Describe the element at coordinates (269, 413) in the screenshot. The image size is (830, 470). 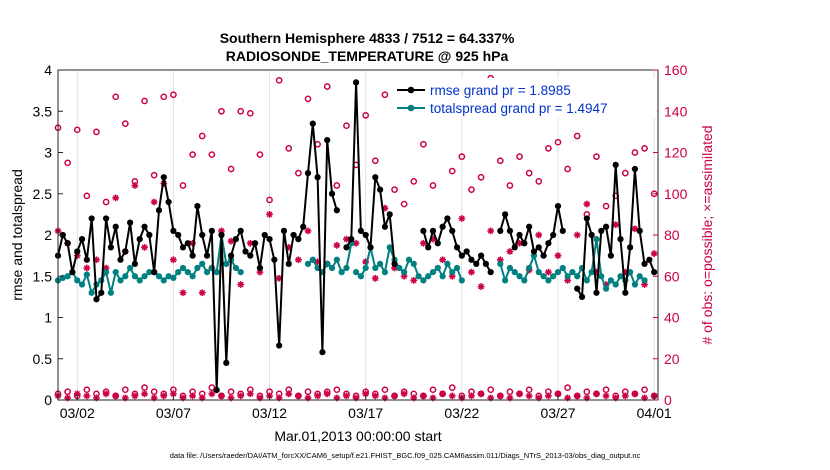
I see `x-tick-label: 03/12` at that location.